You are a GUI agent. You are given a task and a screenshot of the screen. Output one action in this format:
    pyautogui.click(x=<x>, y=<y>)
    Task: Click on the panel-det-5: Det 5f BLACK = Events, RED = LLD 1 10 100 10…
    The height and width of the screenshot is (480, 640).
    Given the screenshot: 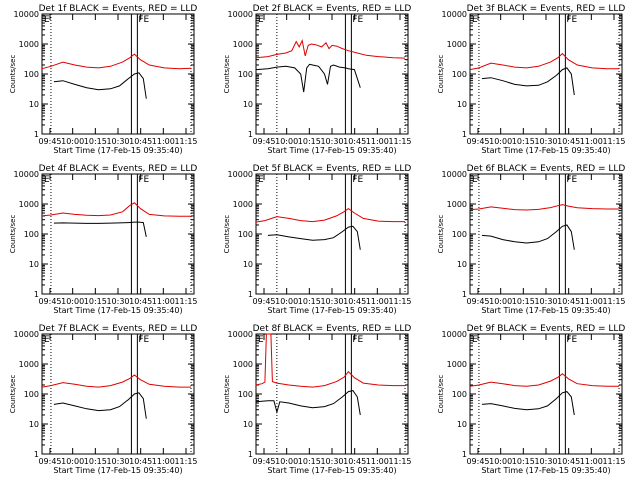 What is the action you would take?
    pyautogui.click(x=317, y=239)
    